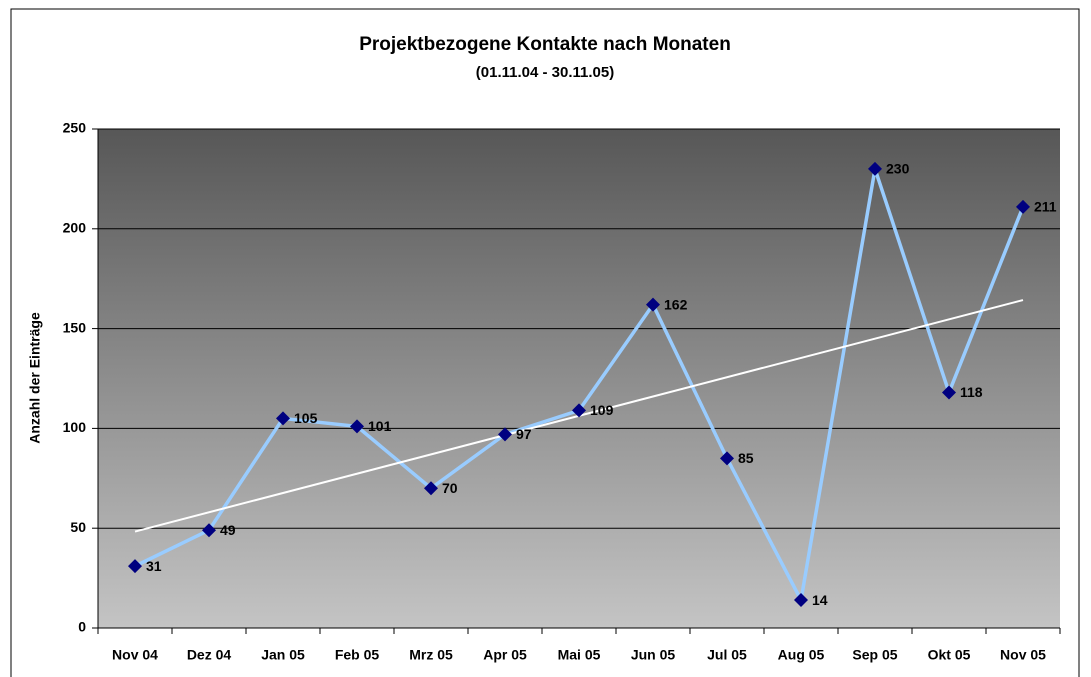 Image resolution: width=1091 pixels, height=677 pixels. What do you see at coordinates (431, 655) in the screenshot?
I see `x-tick-label: Mrz 05` at bounding box center [431, 655].